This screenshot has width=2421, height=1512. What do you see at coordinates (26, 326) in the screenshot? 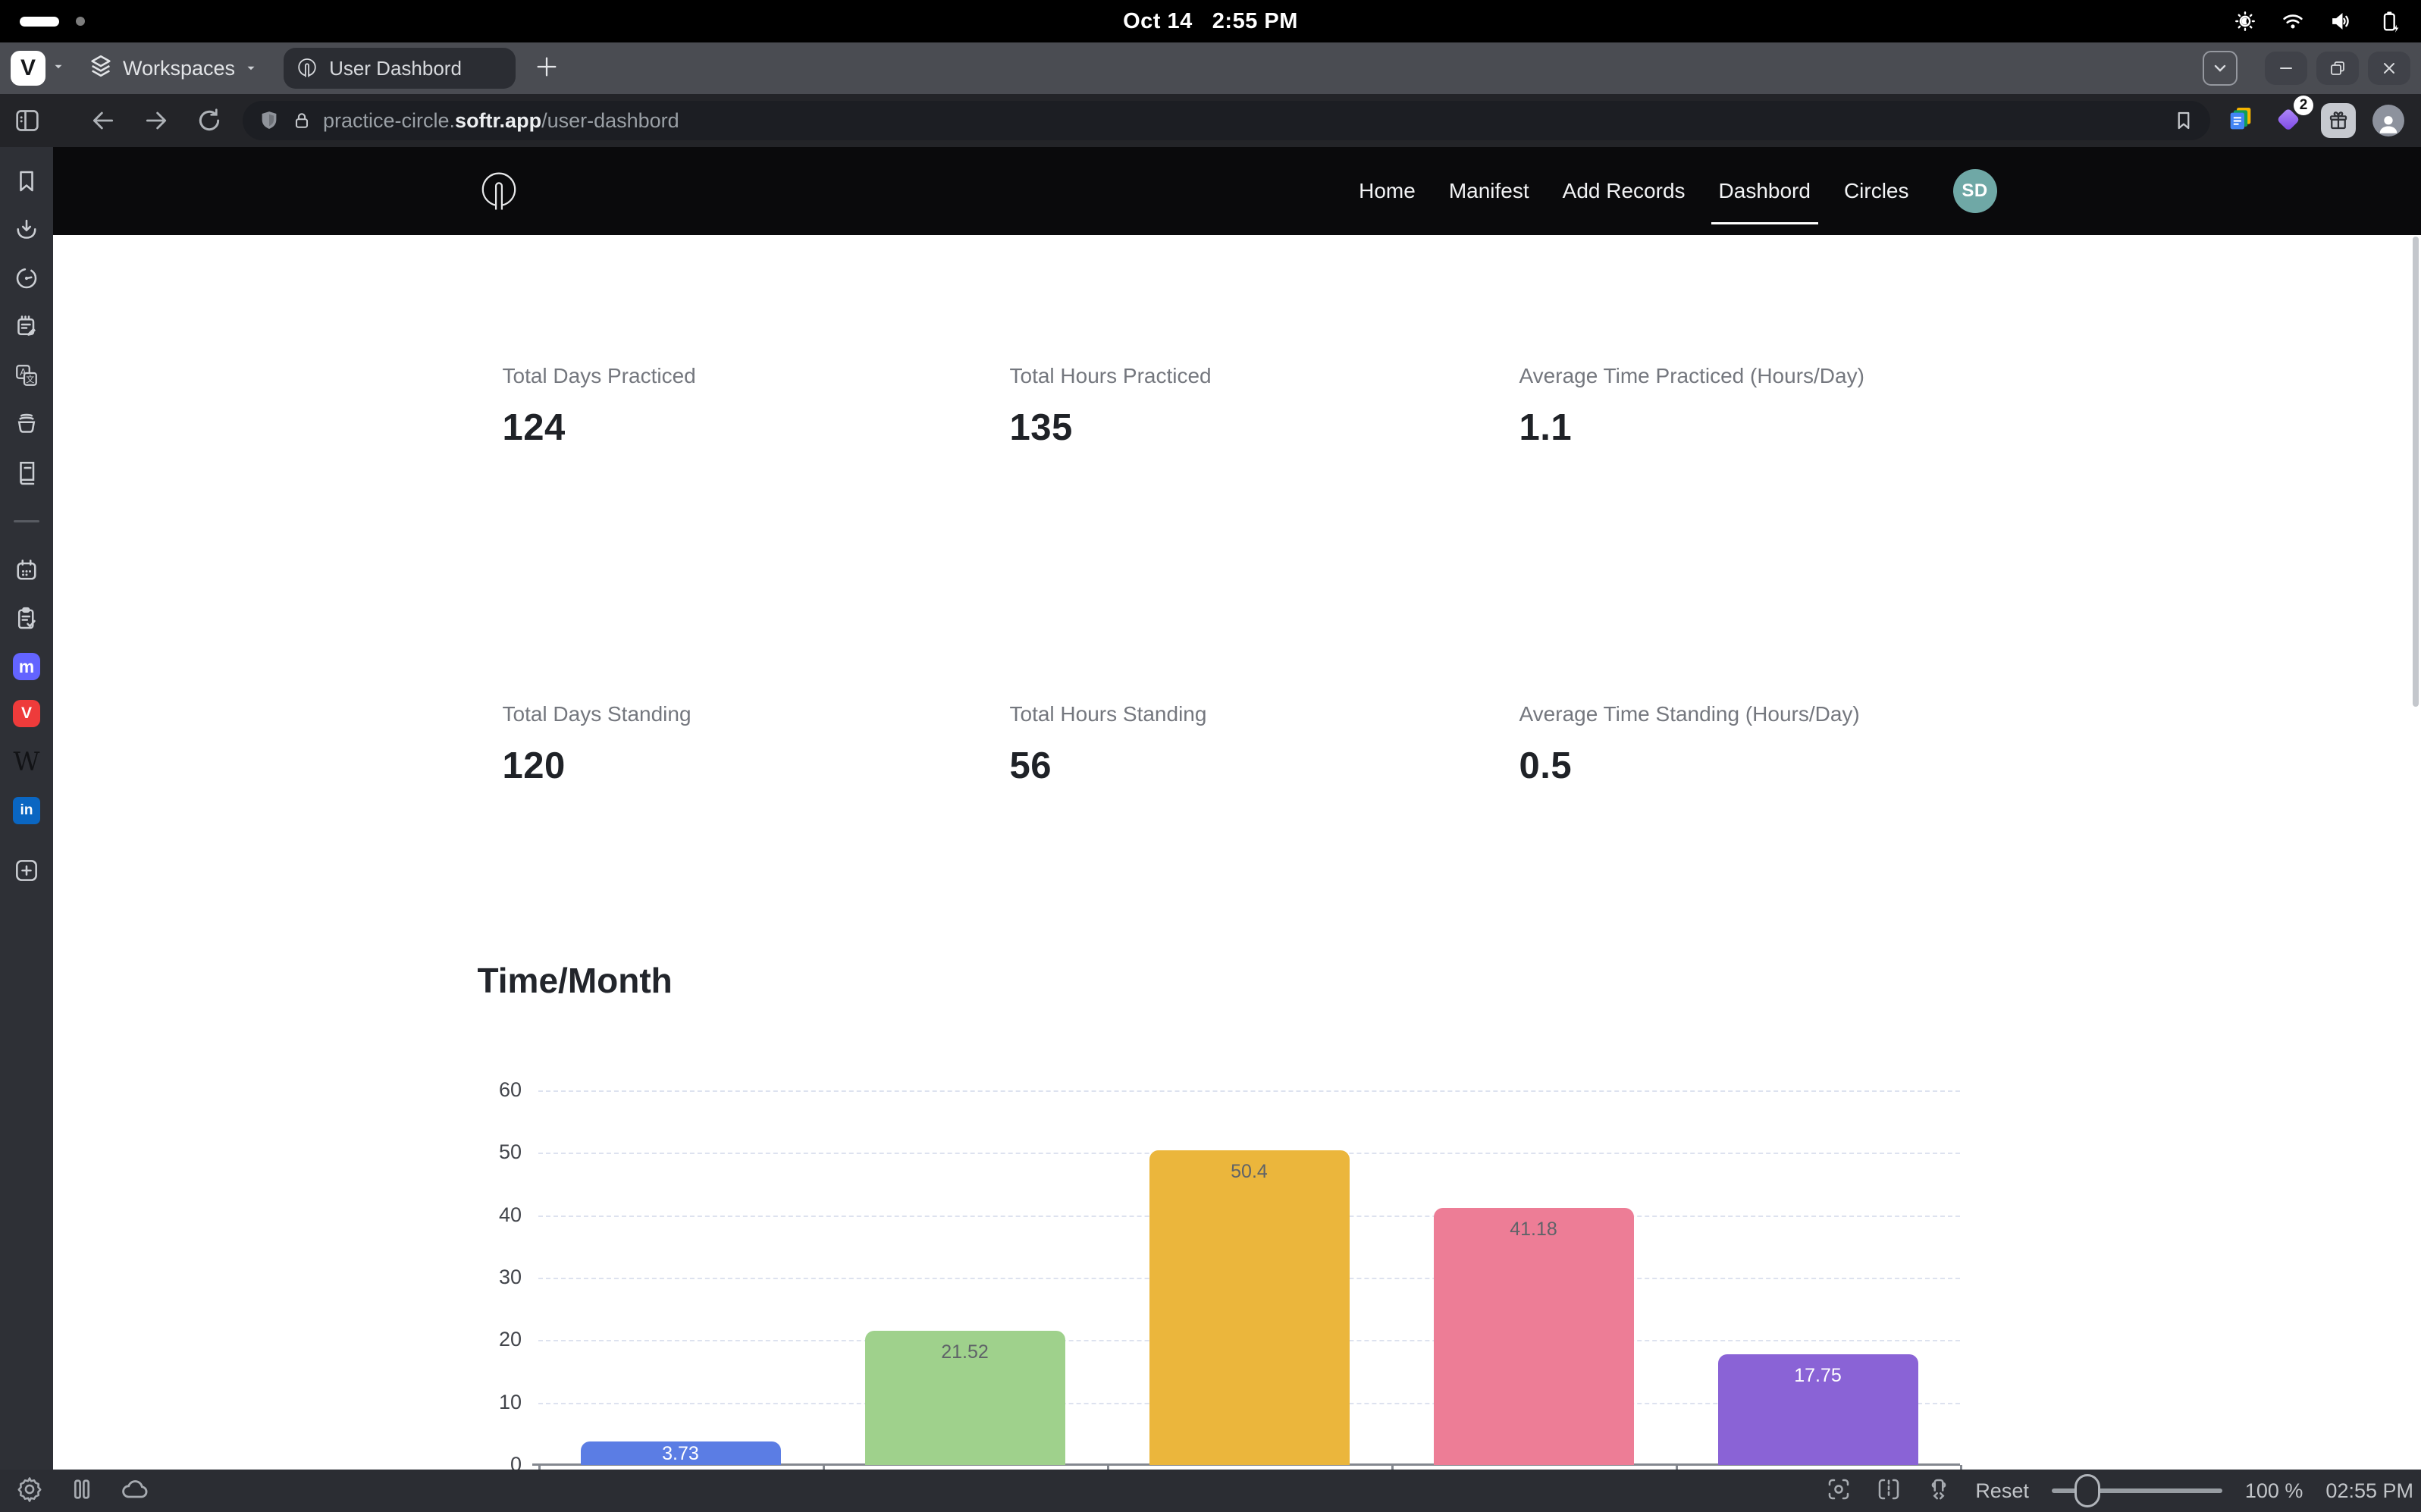
I see `notes-panel-icon` at bounding box center [26, 326].